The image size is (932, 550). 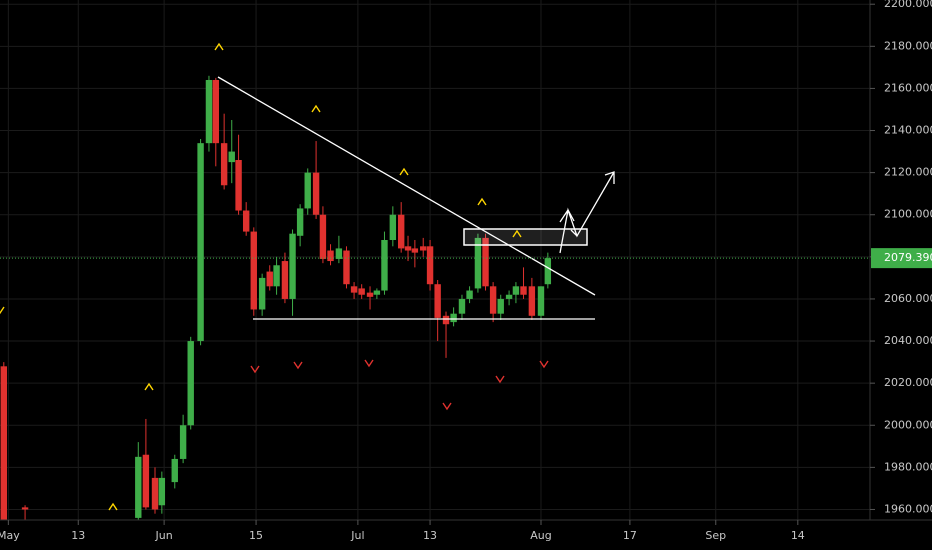 I want to click on y-tick-label: 2000.000, so click(x=908, y=424).